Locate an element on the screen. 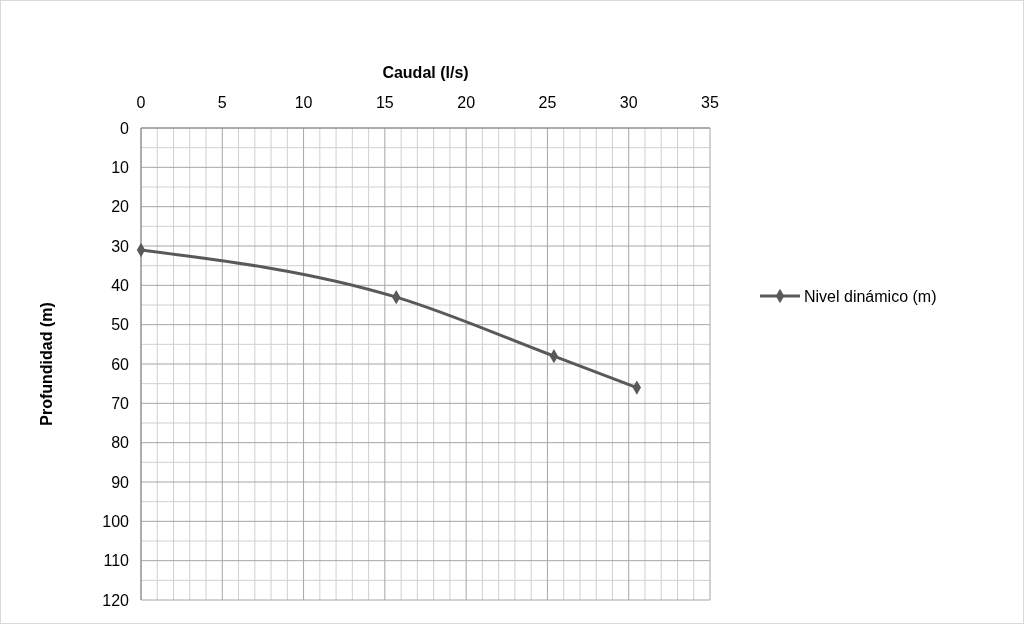  y-tick-label: 40 is located at coordinates (120, 285).